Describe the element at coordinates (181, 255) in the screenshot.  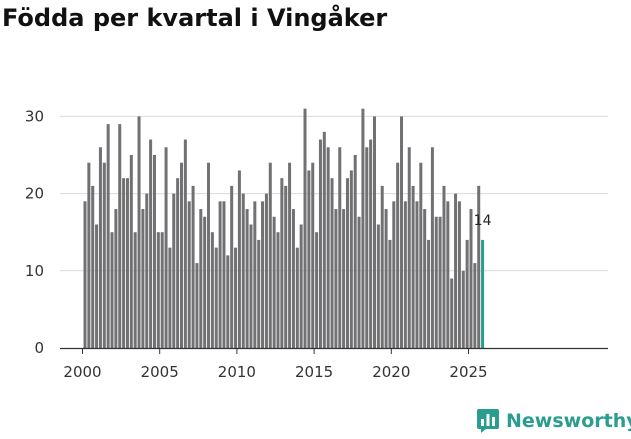
I see `bar-2006-Q2` at that location.